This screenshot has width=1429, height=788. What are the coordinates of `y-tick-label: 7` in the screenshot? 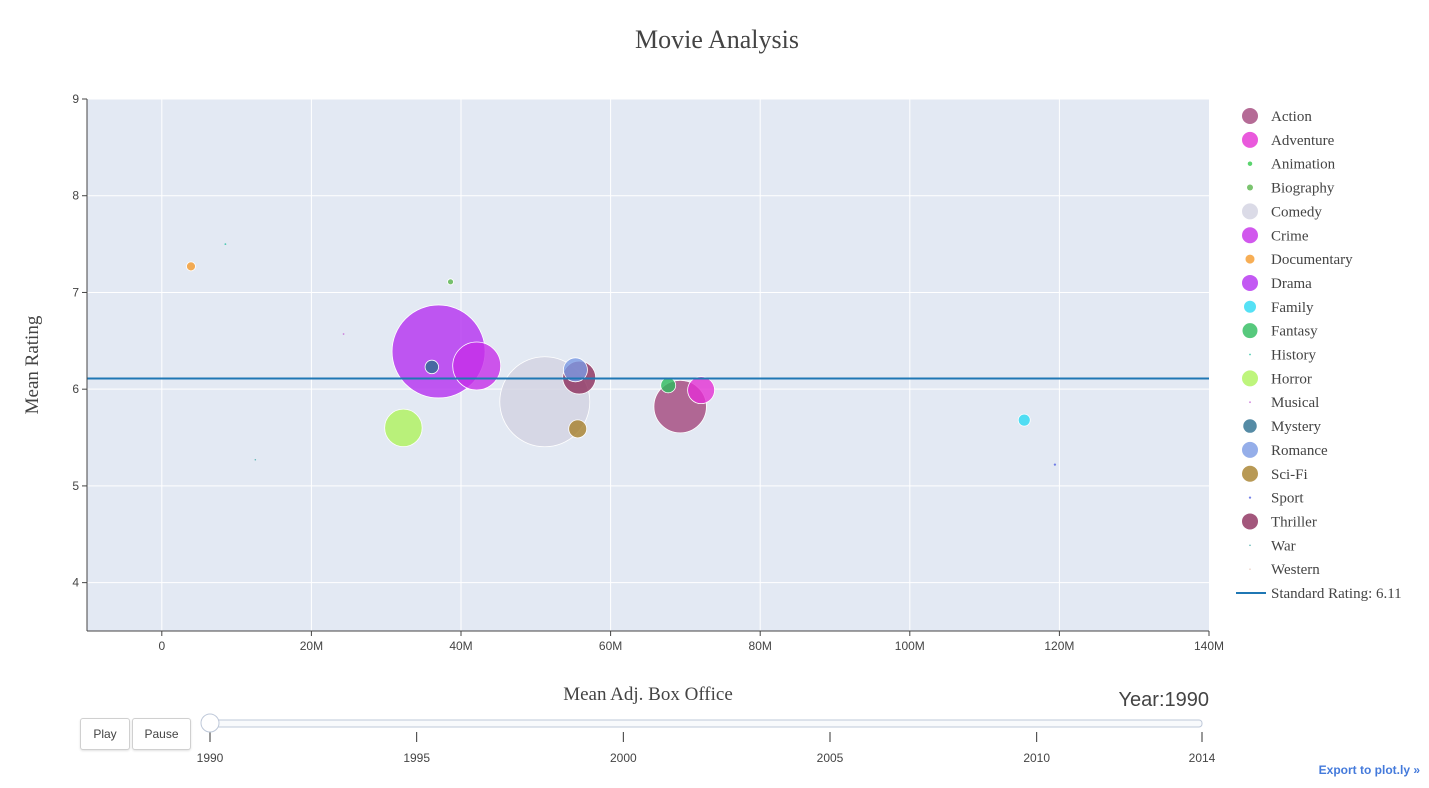 It's located at (75, 292).